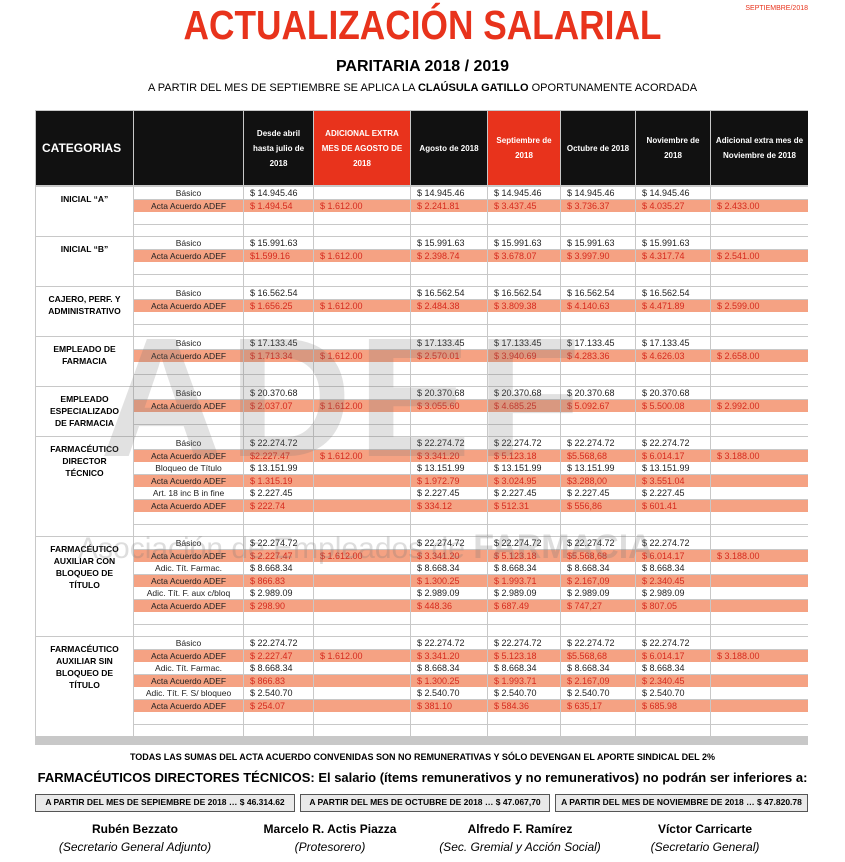  I want to click on cell: $ 866.83, so click(278, 680).